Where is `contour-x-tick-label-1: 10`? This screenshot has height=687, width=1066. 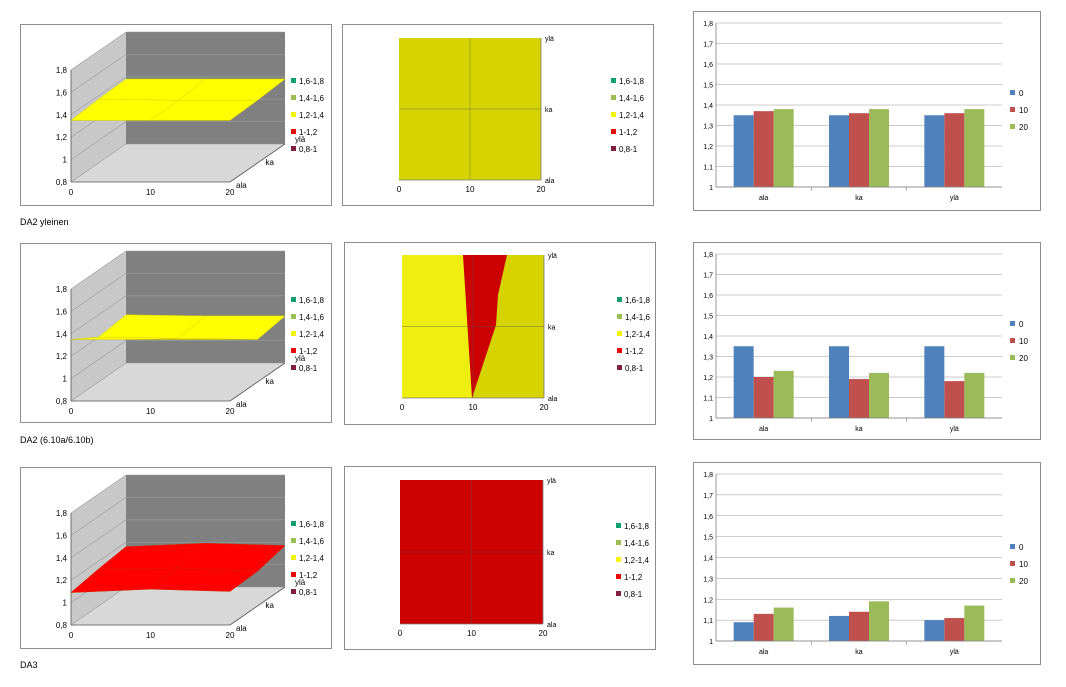
contour-x-tick-label-1: 10 is located at coordinates (473, 407).